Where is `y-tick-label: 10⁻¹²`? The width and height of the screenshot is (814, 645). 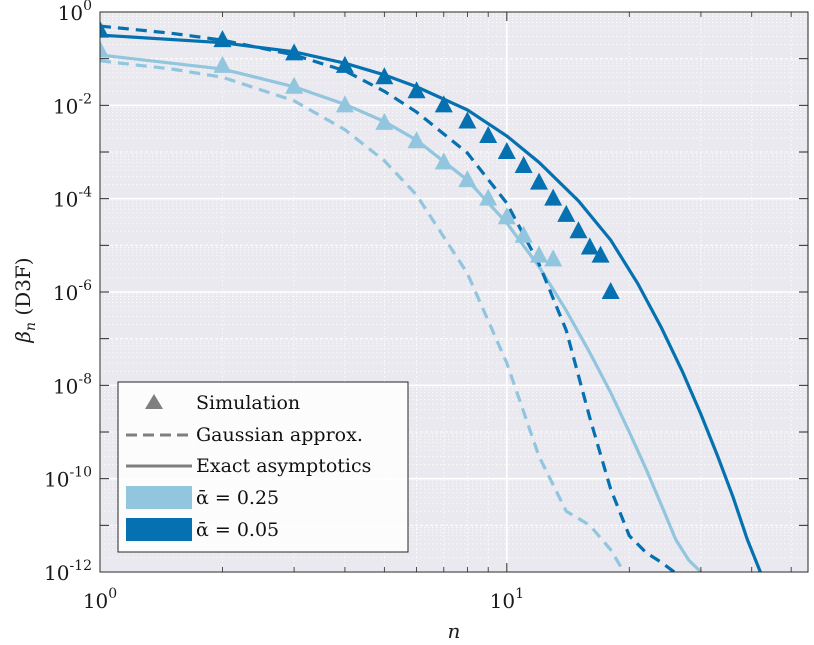
y-tick-label: 10⁻¹² is located at coordinates (68, 571).